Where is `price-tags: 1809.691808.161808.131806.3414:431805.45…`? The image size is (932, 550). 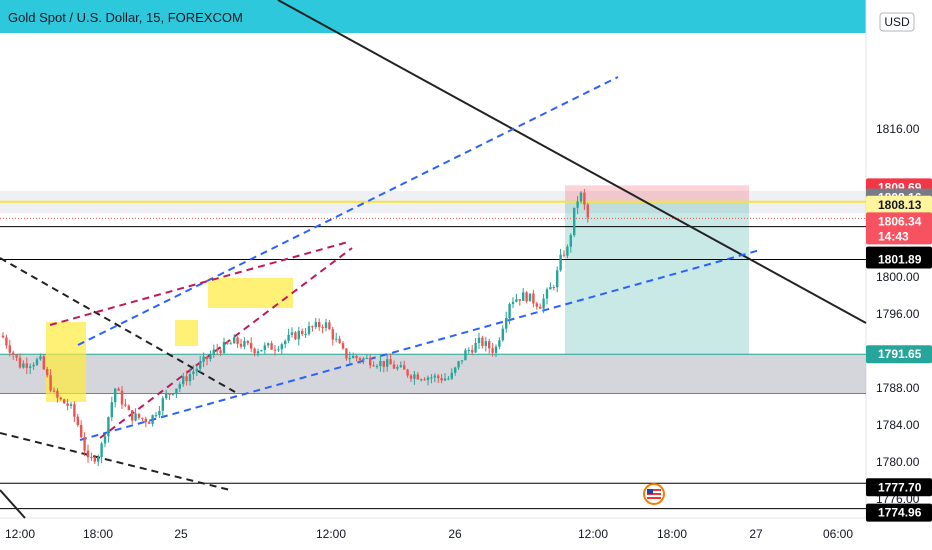 price-tags: 1809.691808.161808.131806.3414:431805.45… is located at coordinates (899, 350).